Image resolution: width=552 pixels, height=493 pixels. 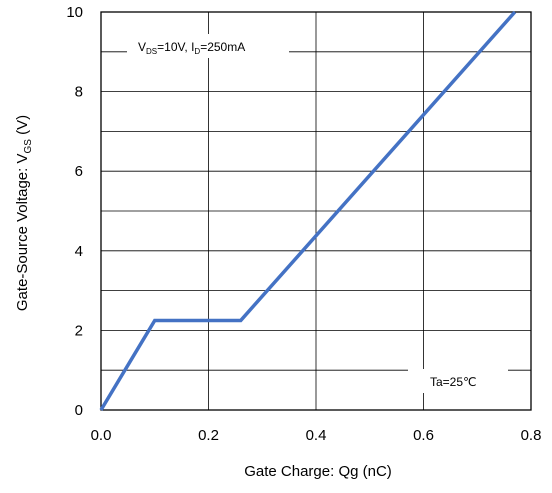 What do you see at coordinates (79, 171) in the screenshot?
I see `y-tick-label: 6` at bounding box center [79, 171].